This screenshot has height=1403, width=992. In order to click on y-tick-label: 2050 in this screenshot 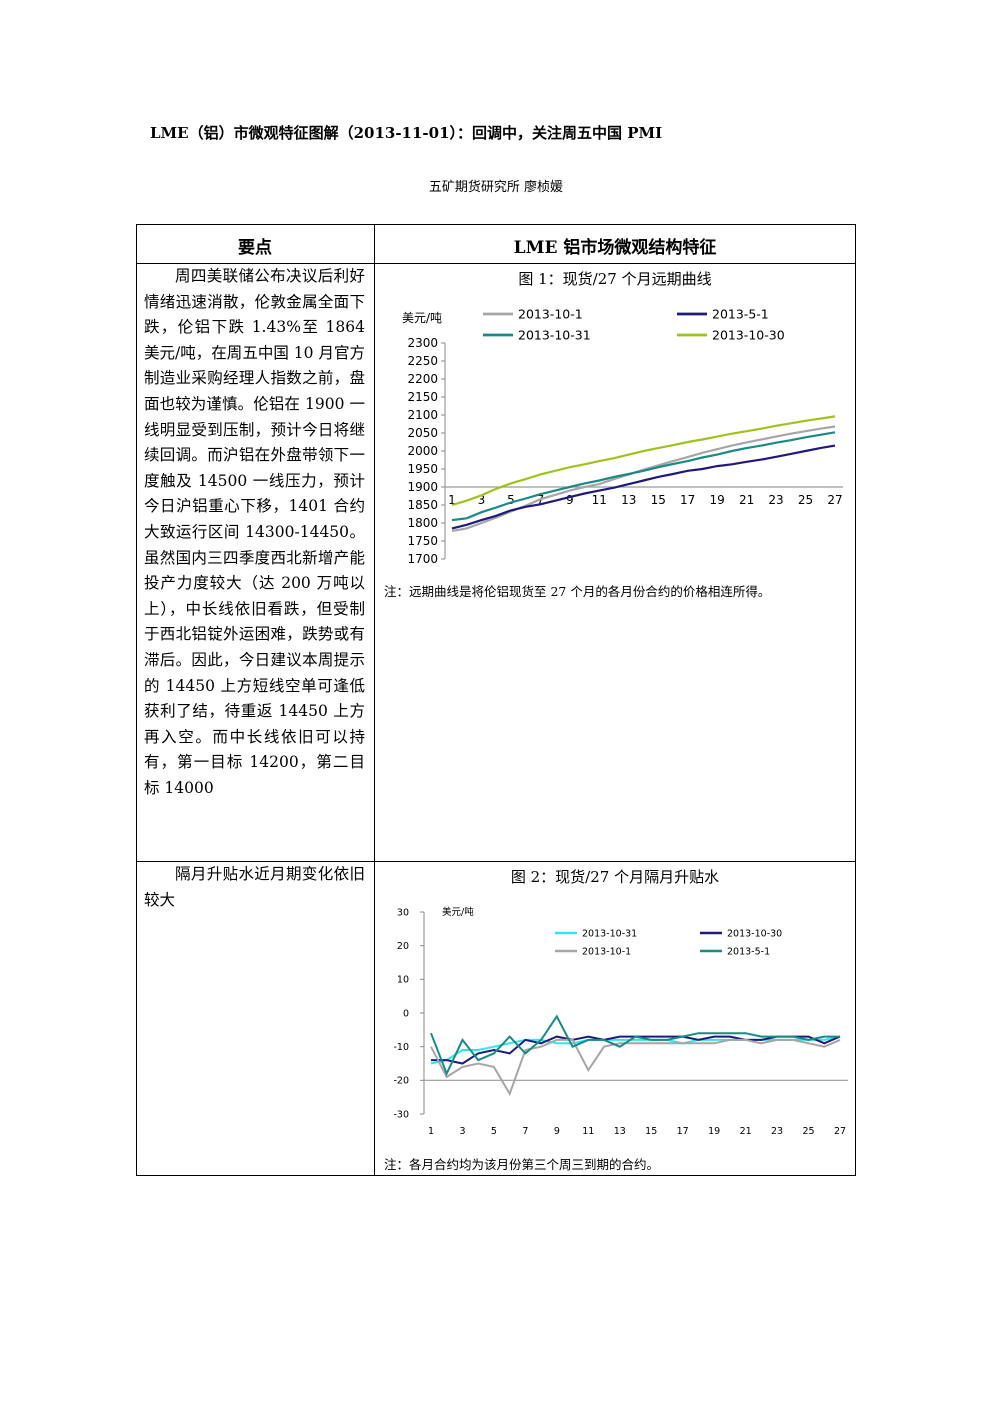, I will do `click(422, 433)`.